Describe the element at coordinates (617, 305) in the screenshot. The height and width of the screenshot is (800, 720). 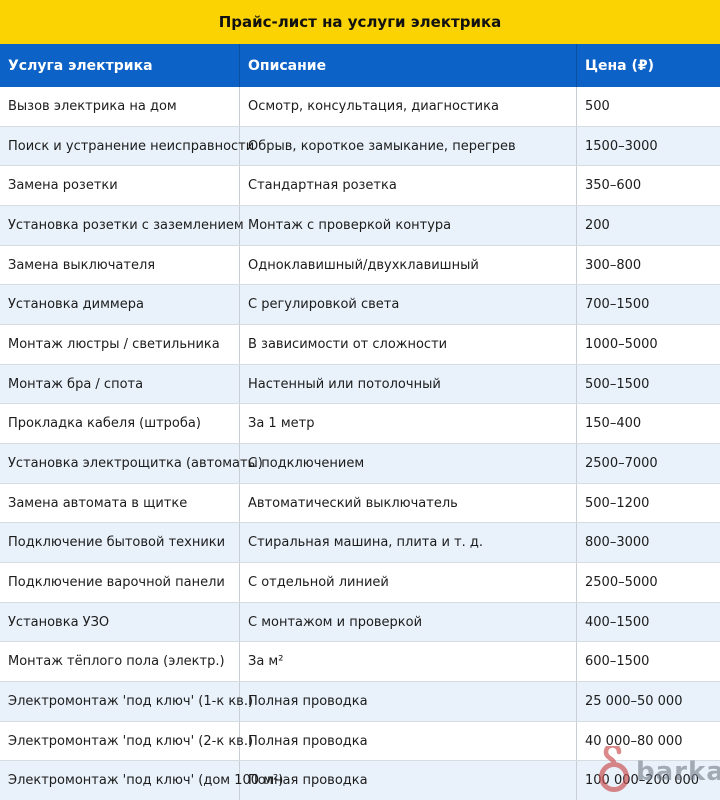
I see `price-cell: 700–1500` at that location.